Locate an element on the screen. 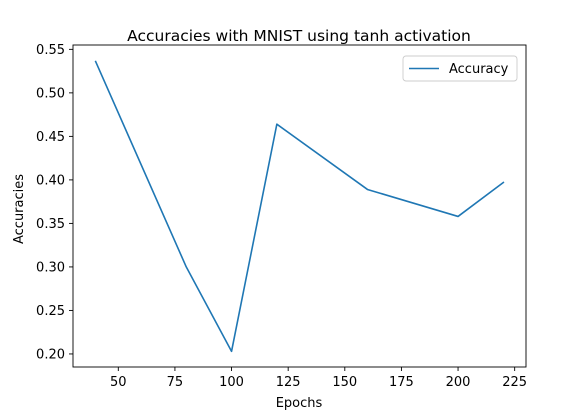 This screenshot has height=412, width=583. legend-box is located at coordinates (460, 68).